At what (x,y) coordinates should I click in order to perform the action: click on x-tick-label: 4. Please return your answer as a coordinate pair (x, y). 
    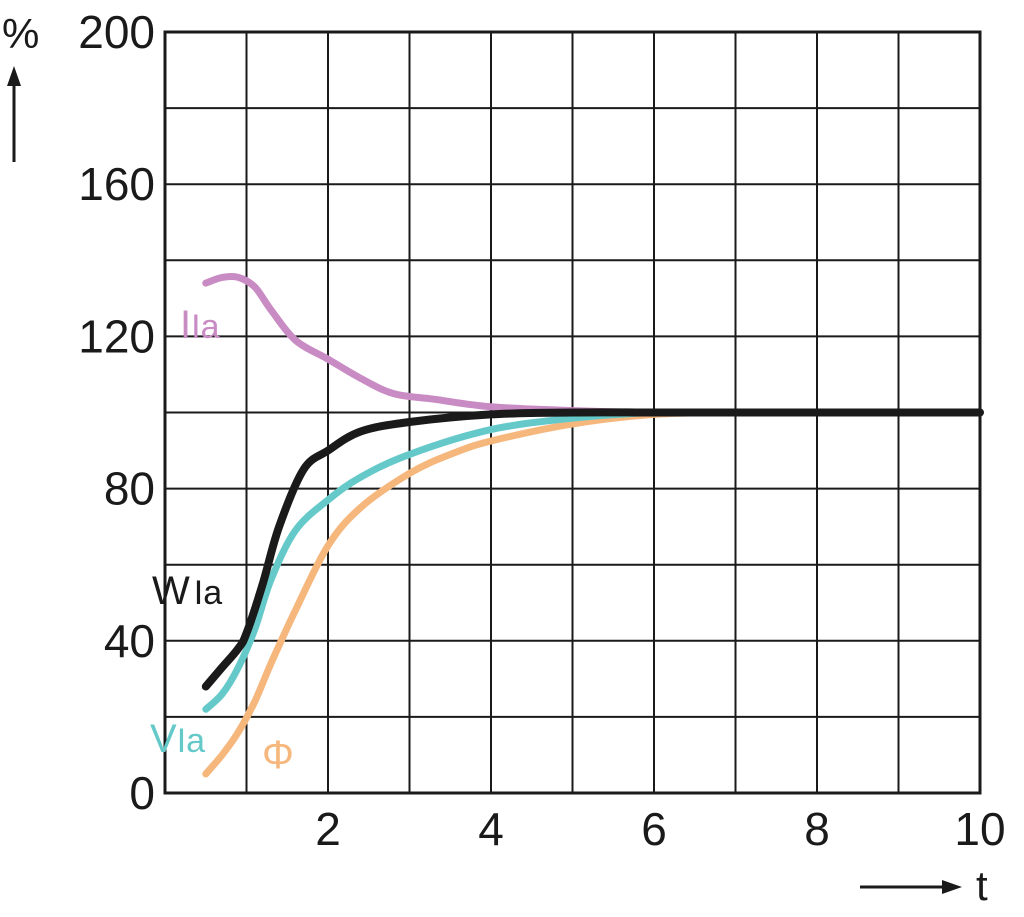
    Looking at the image, I should click on (491, 829).